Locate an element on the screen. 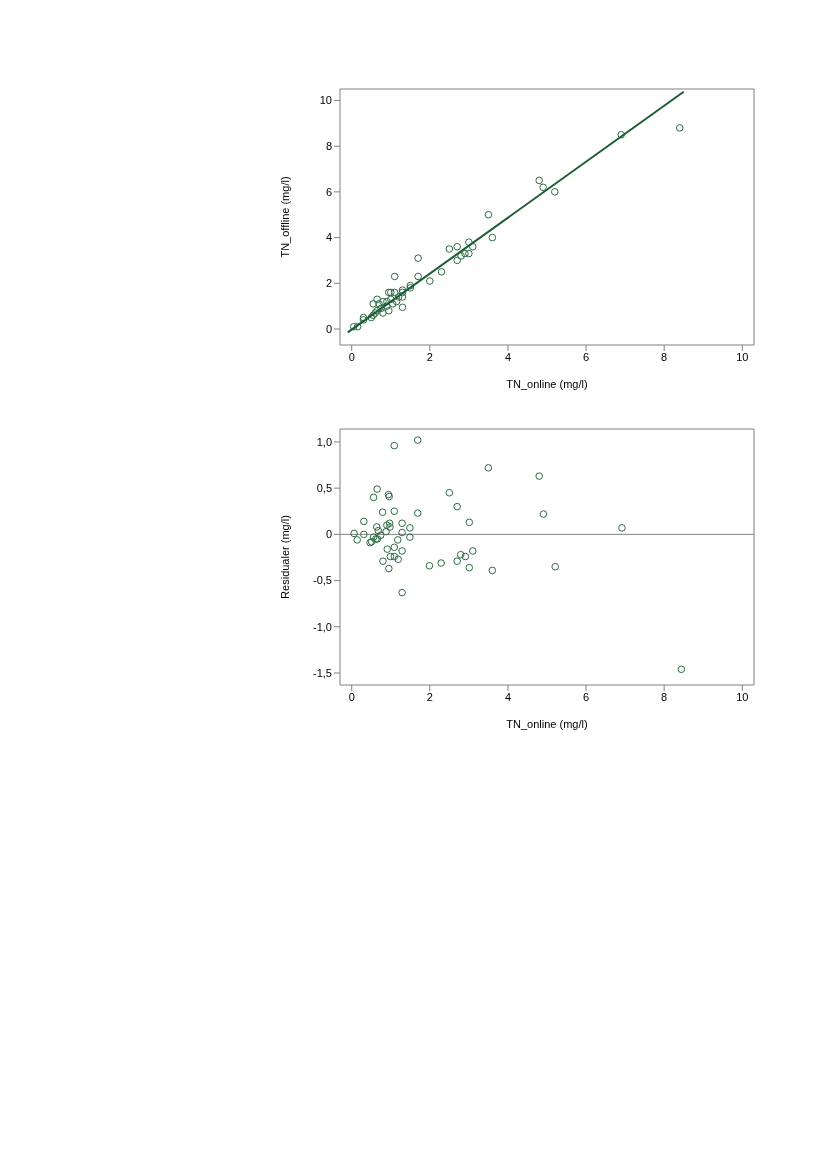 The height and width of the screenshot is (1169, 826). y-tick-label: 4 is located at coordinates (328, 237).